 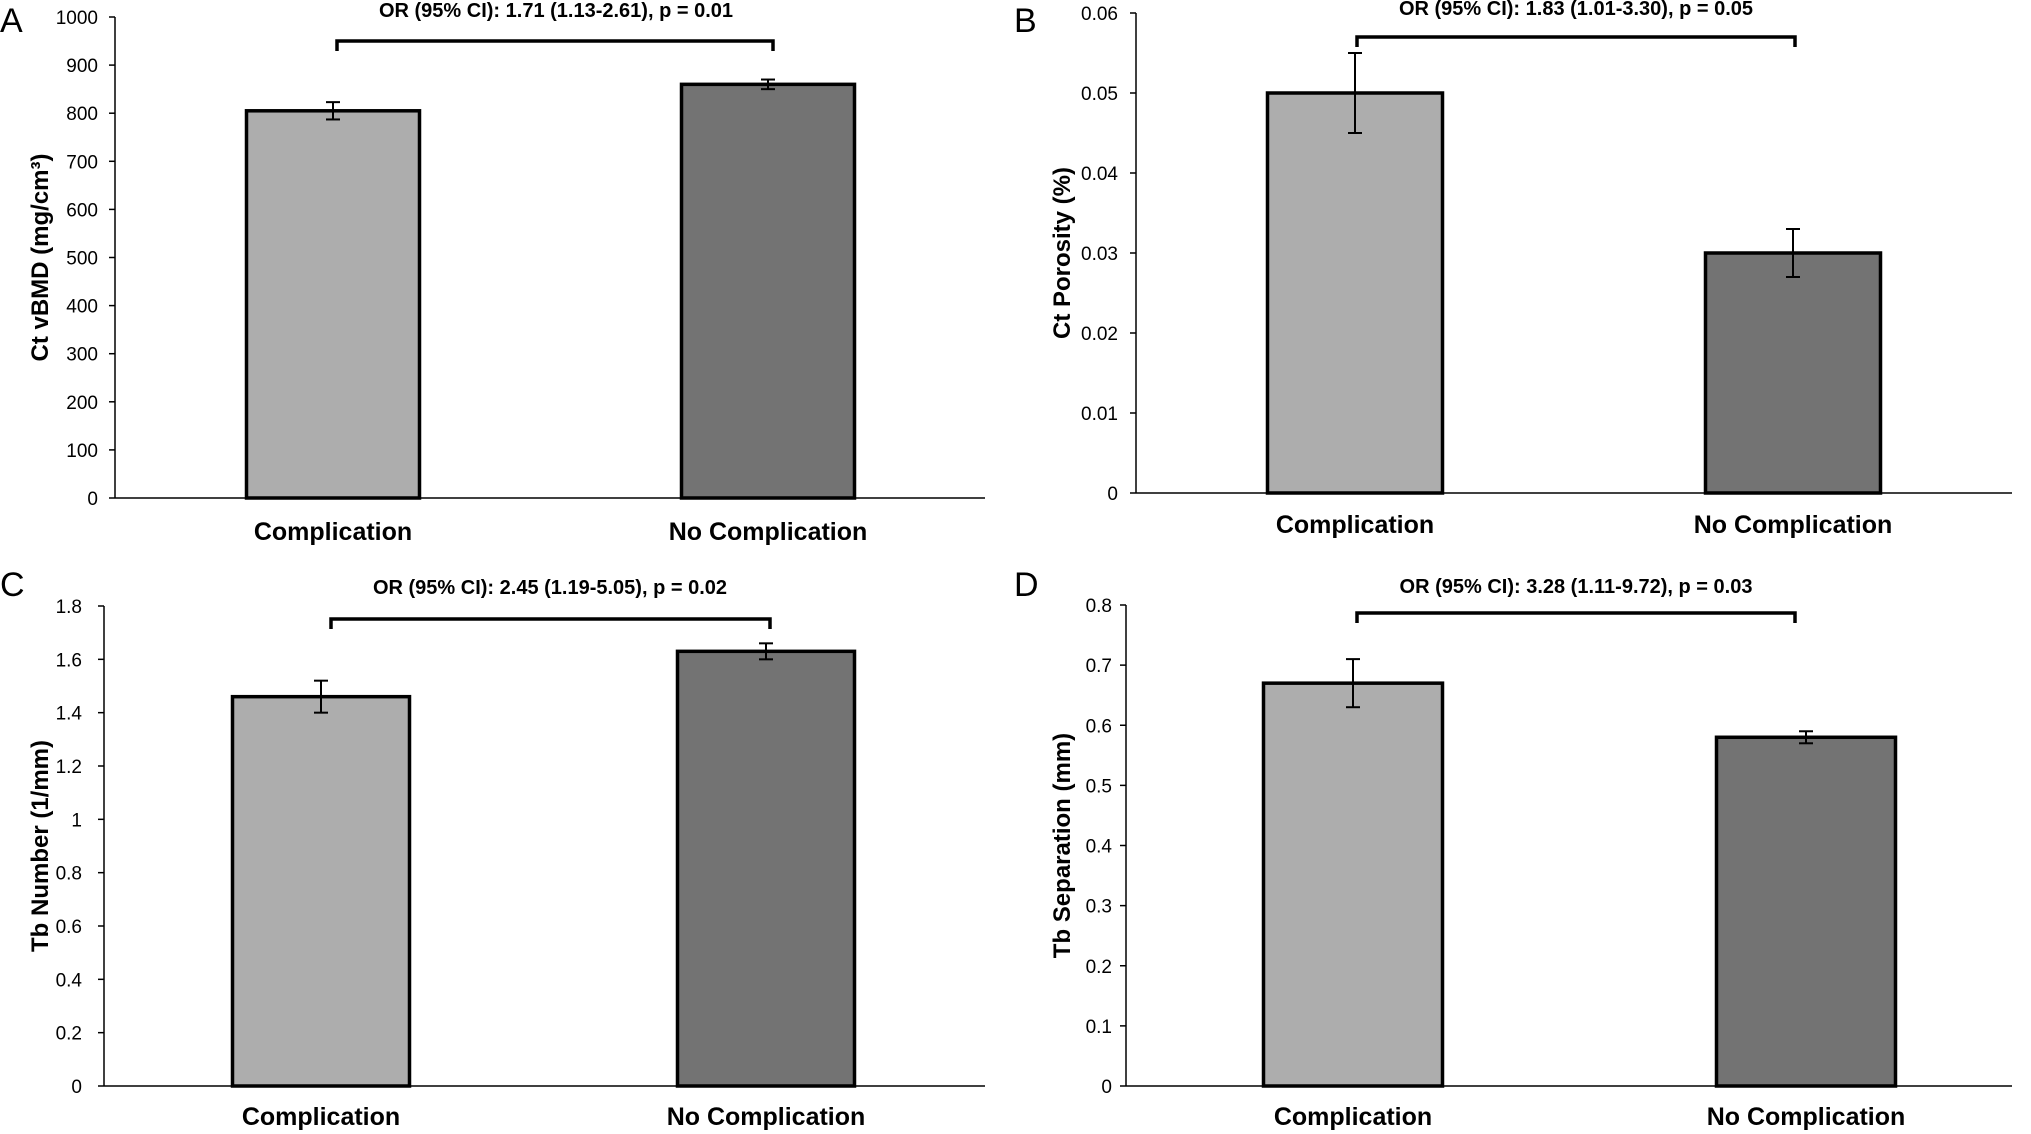 What do you see at coordinates (1099, 786) in the screenshot?
I see `y-tick-label: 0.5` at bounding box center [1099, 786].